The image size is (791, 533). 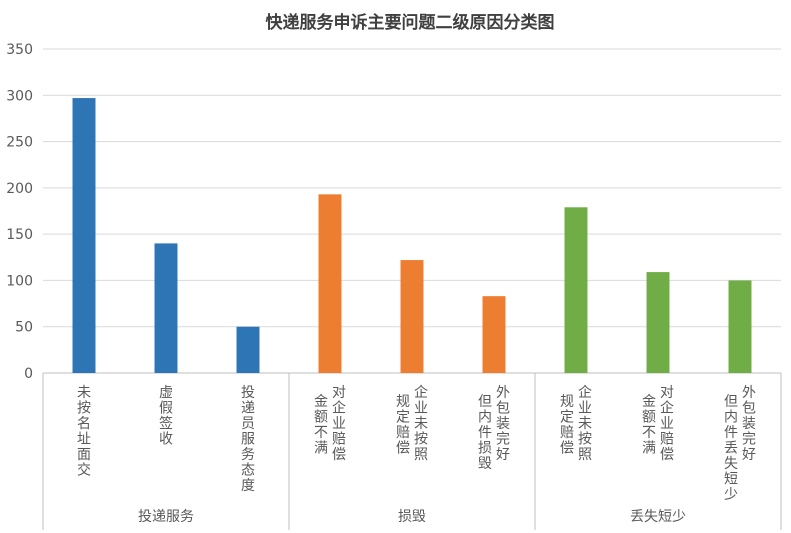 I want to click on category-label-char: 虚, so click(x=166, y=393).